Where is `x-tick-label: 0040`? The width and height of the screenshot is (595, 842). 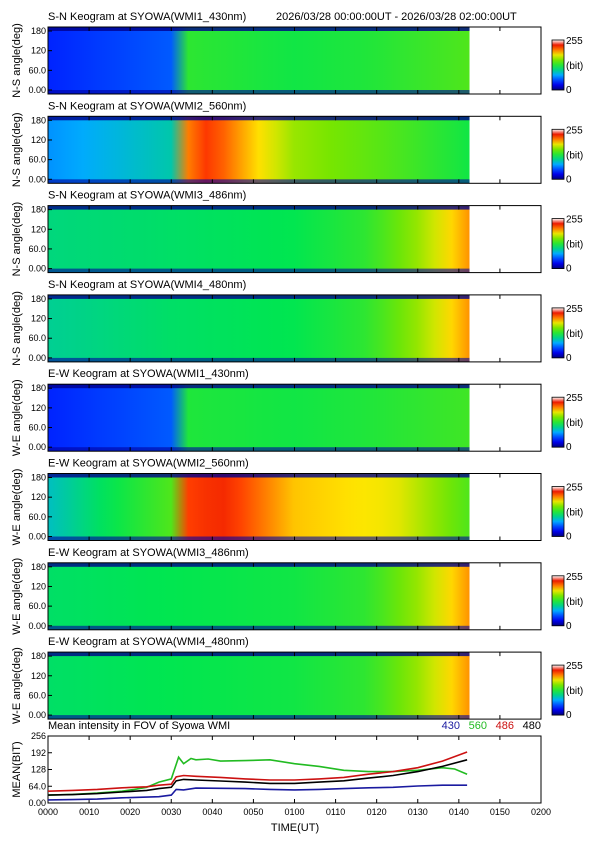
x-tick-label: 0040 is located at coordinates (212, 812).